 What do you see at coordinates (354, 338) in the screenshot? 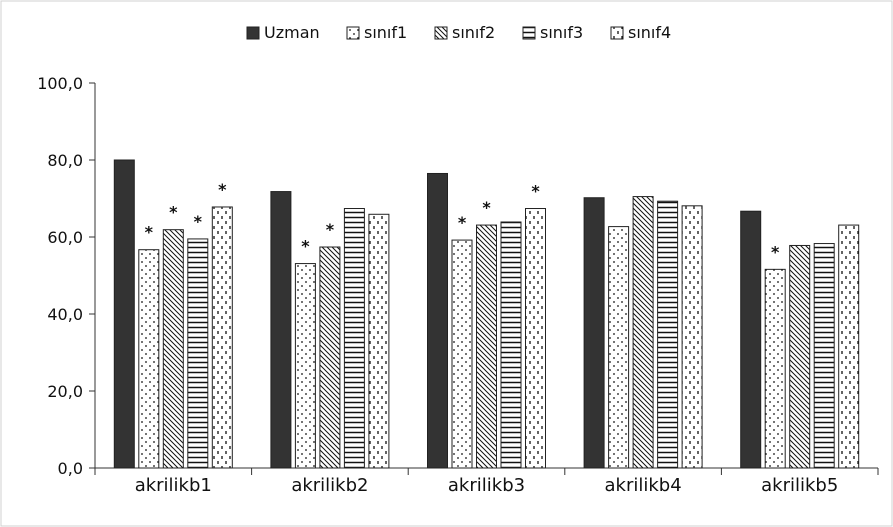
I see `bar-sınıf3-akrilikb2` at bounding box center [354, 338].